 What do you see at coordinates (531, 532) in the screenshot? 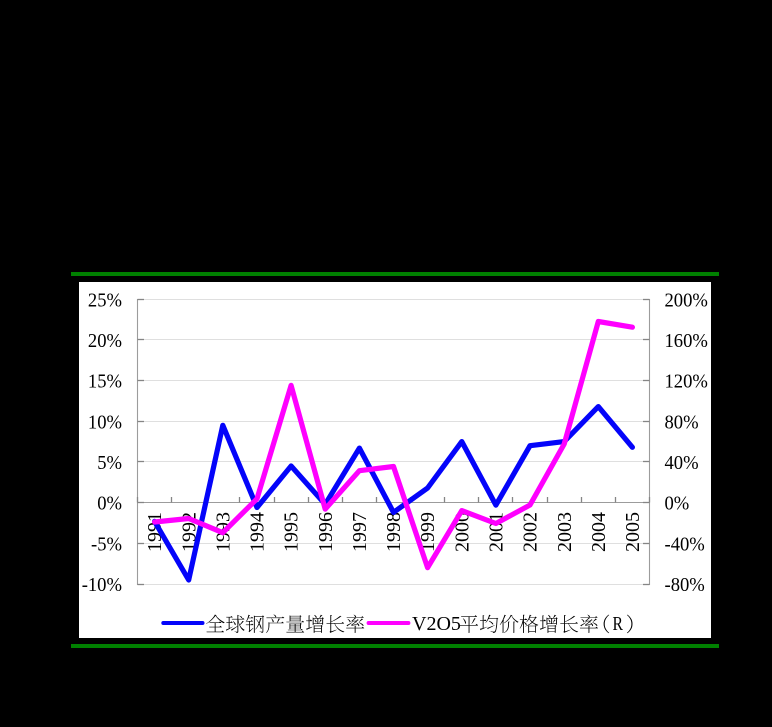
I see `svg-text: 2002` at bounding box center [531, 532].